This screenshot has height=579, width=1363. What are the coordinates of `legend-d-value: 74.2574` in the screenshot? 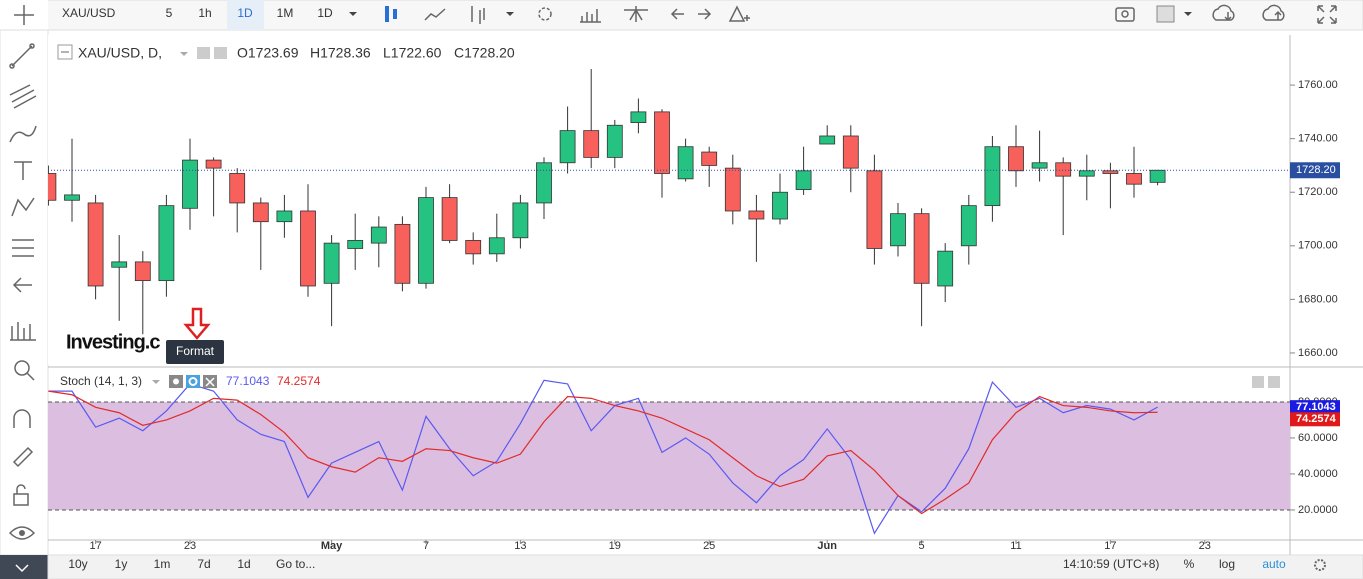 It's located at (299, 381).